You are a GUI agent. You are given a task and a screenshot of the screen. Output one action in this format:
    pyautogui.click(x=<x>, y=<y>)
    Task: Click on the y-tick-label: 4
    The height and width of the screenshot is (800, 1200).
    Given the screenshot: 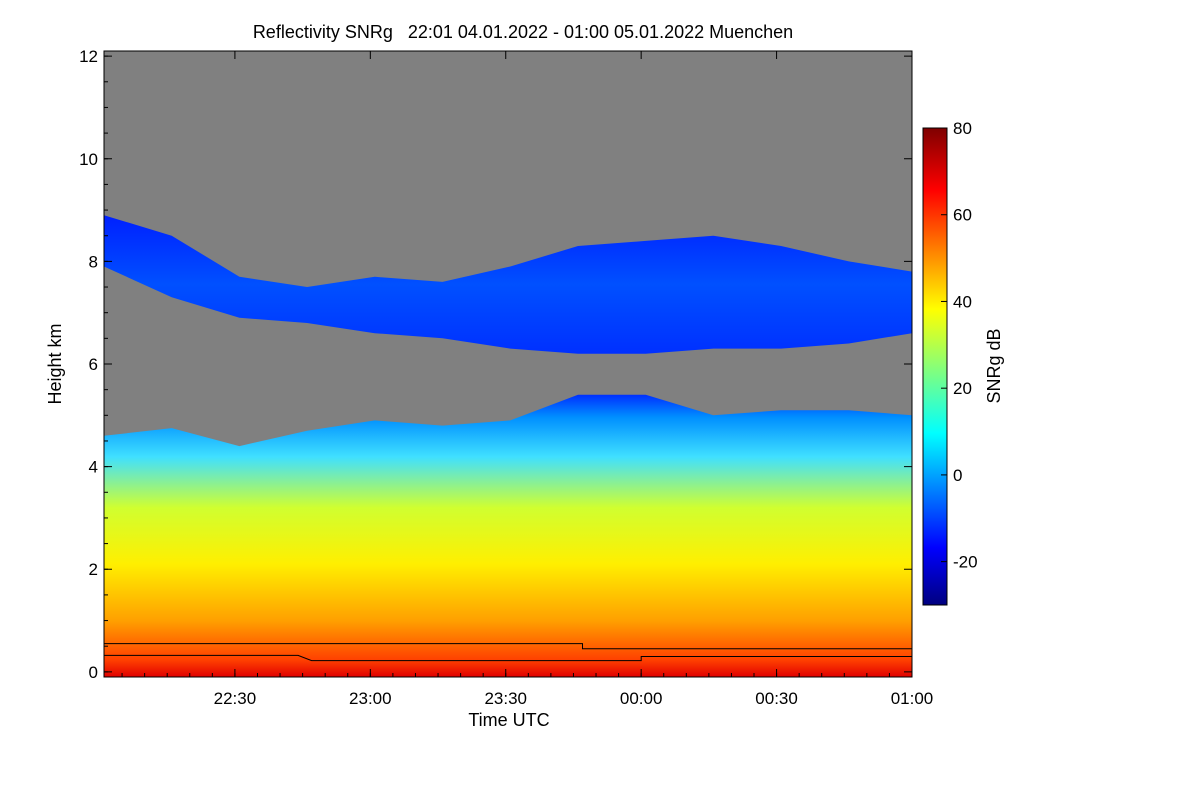 What is the action you would take?
    pyautogui.click(x=93, y=467)
    